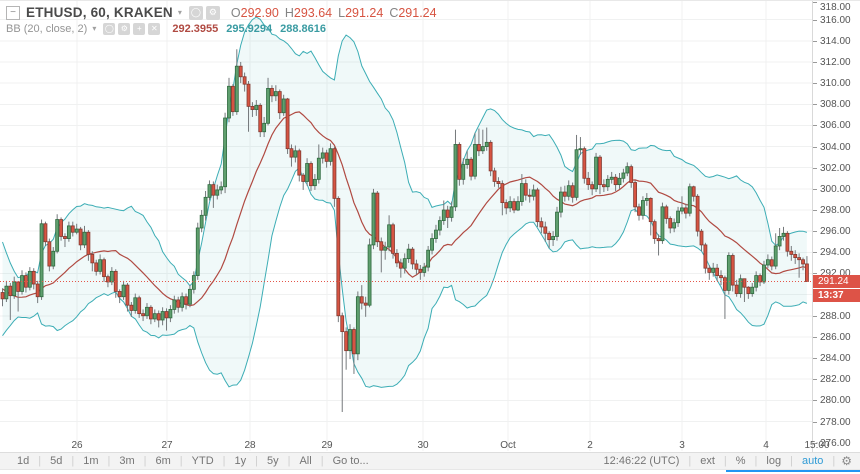  Describe the element at coordinates (289, 12) in the screenshot. I see `ohlc-key: H` at that location.